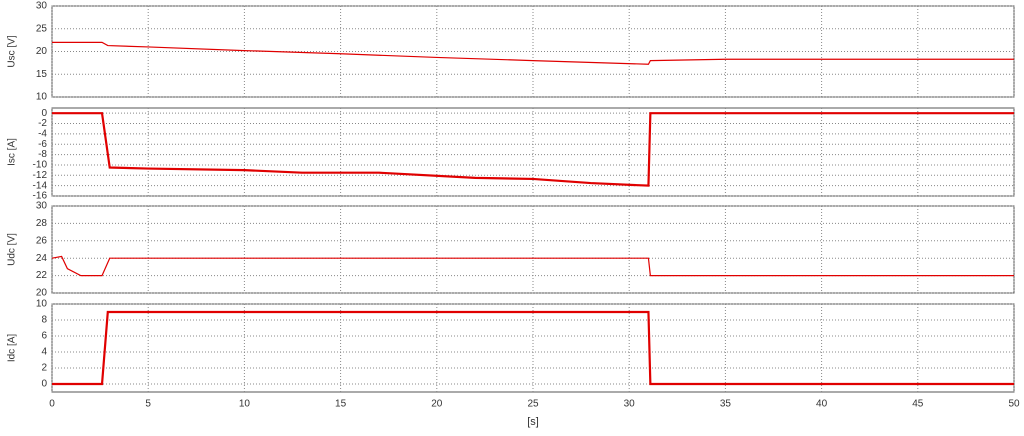 The height and width of the screenshot is (436, 1024). Describe the element at coordinates (40, 196) in the screenshot. I see `y-tick-label: -16` at that location.